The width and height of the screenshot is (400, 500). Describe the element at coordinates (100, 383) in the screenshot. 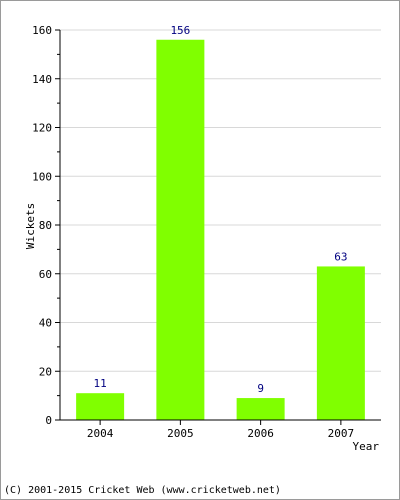

I see `data-label: 11` at that location.